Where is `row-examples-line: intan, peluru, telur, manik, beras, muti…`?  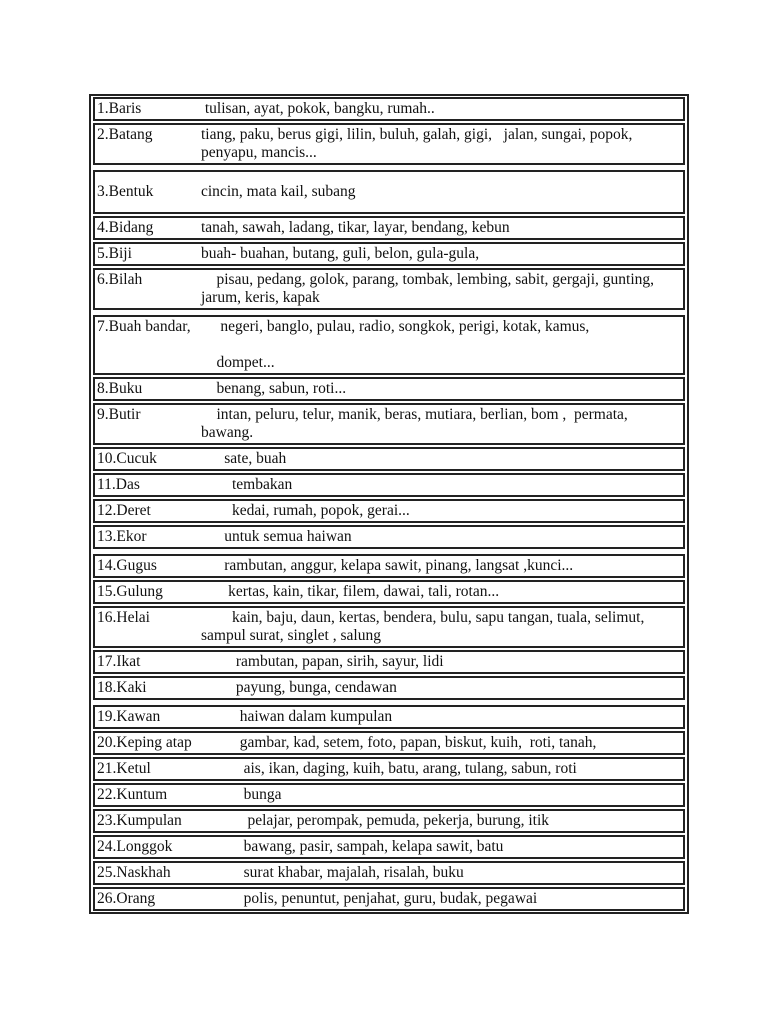 row-examples-line: intan, peluru, telur, manik, beras, muti… is located at coordinates (416, 423).